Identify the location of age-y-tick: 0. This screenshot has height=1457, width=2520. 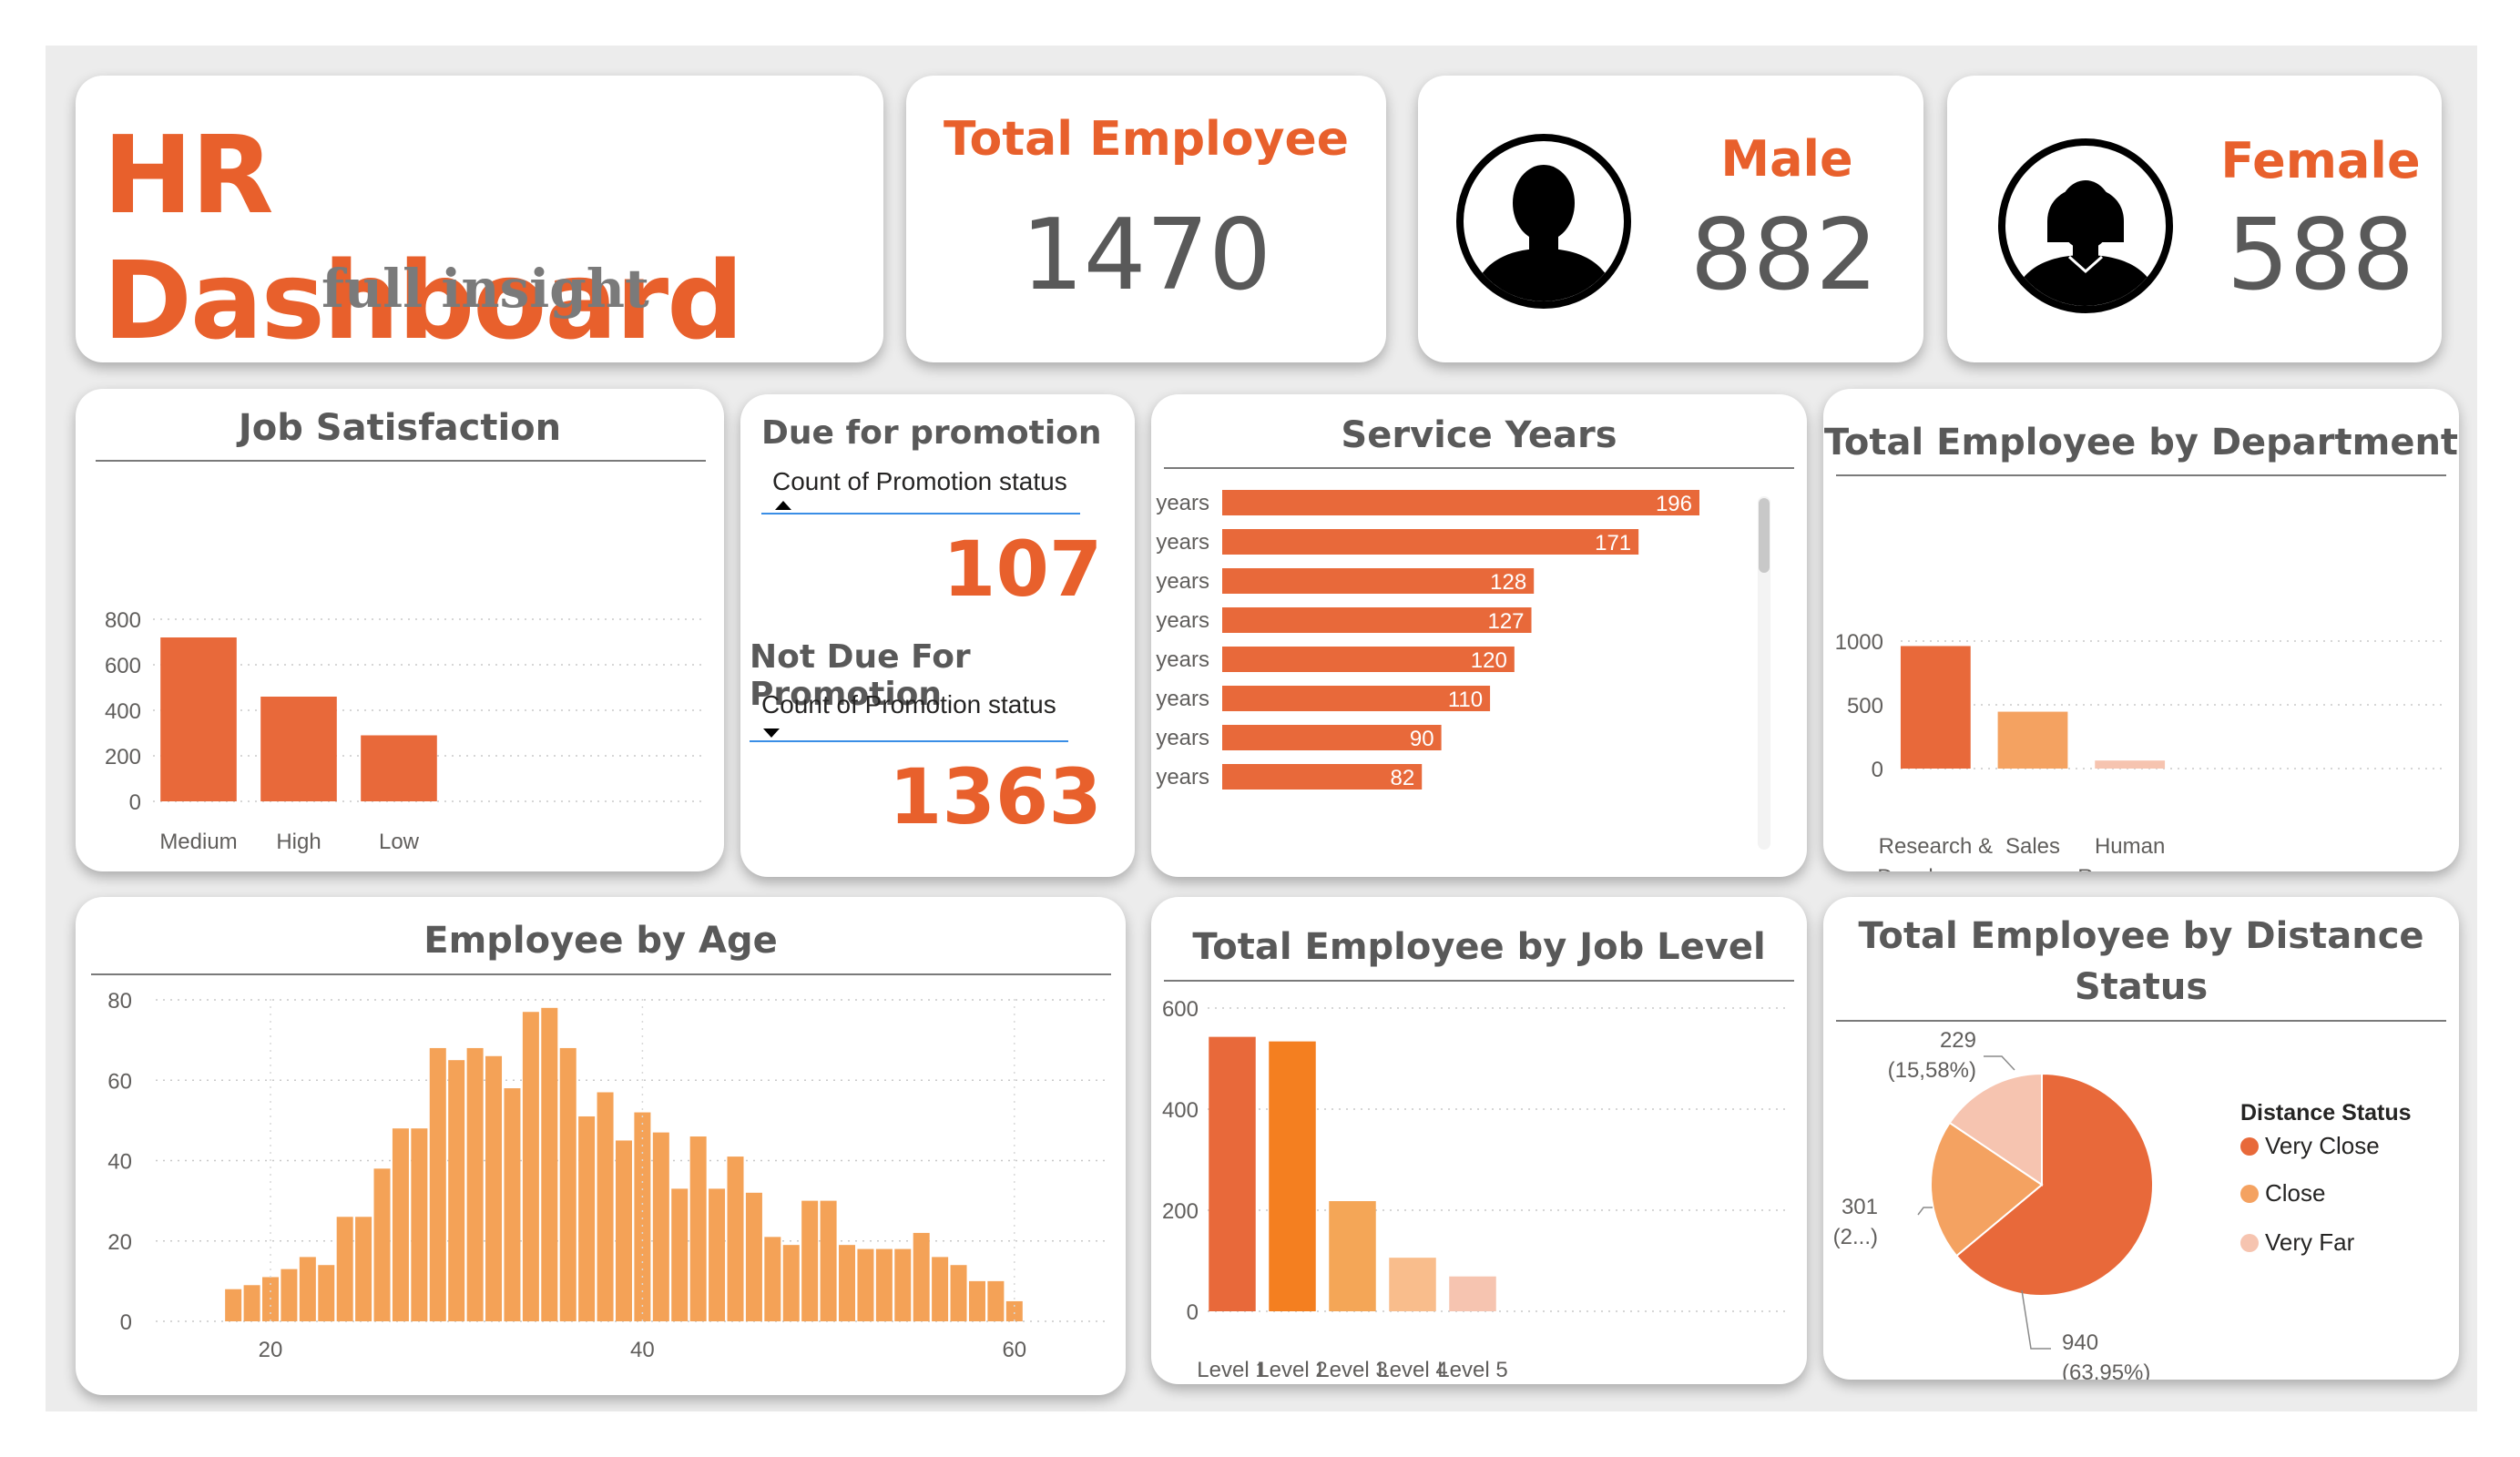
(126, 1322).